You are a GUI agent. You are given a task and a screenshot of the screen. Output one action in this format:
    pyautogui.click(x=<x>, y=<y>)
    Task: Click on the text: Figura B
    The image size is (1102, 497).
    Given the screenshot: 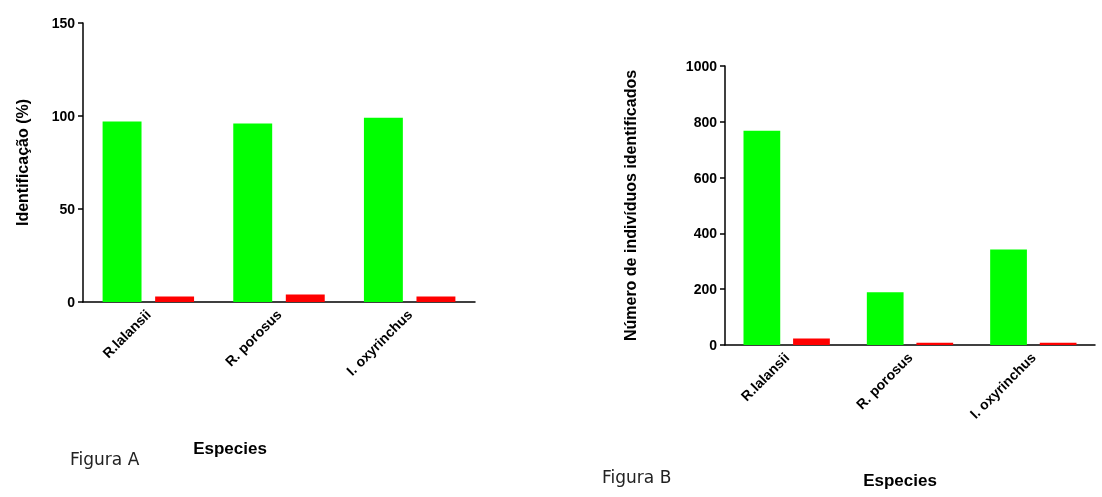 What is the action you would take?
    pyautogui.click(x=637, y=476)
    